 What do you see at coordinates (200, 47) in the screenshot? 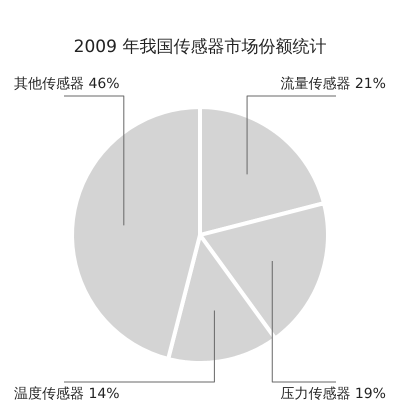
I see `chart-title: 2009 年我国传感器市场份额统计` at bounding box center [200, 47].